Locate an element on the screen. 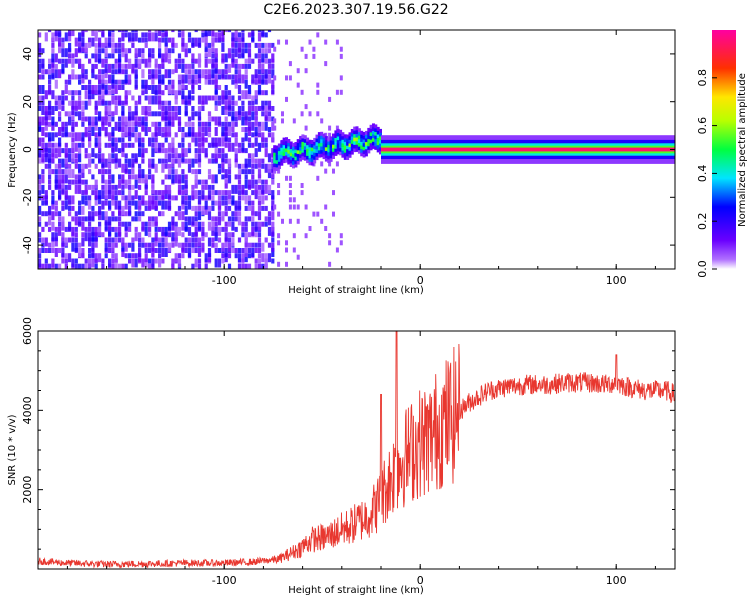 The image size is (750, 600). colorbar-tick-label: 0.6 is located at coordinates (702, 126).